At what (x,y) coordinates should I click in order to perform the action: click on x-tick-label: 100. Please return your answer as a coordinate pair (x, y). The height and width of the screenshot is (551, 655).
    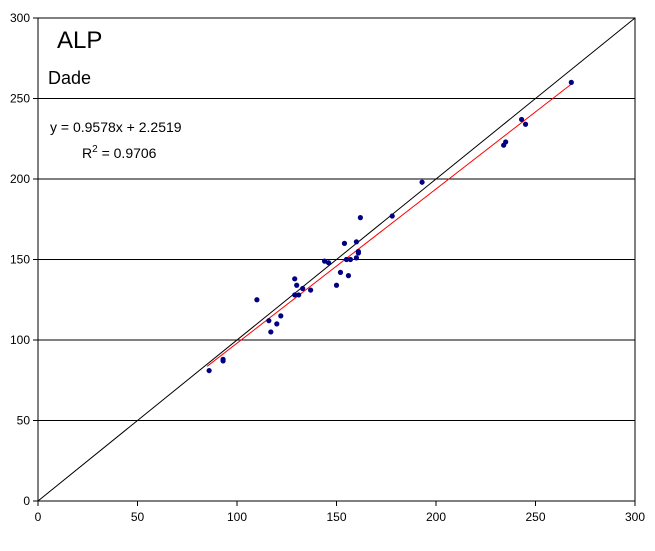
    Looking at the image, I should click on (237, 517).